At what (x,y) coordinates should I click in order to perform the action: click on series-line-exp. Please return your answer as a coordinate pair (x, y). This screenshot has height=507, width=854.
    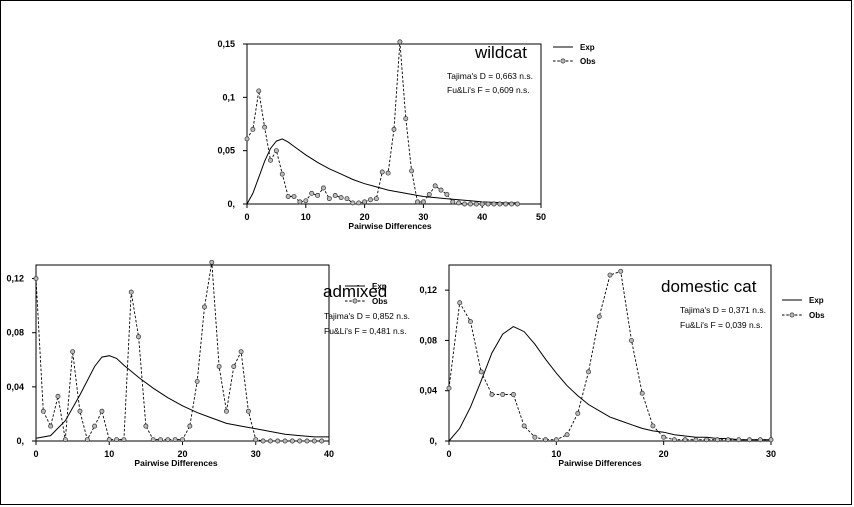
    Looking at the image, I should click on (609, 384).